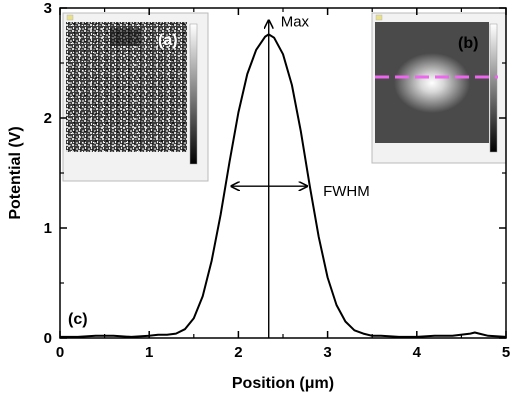 The height and width of the screenshot is (398, 510). Describe the element at coordinates (48, 338) in the screenshot. I see `y-tick-label: 0` at that location.